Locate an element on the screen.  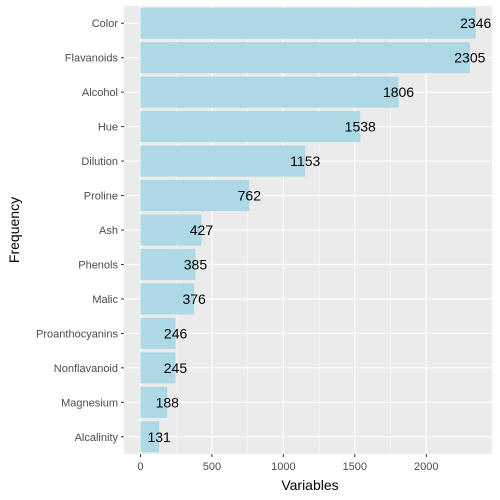
y-tick-label: Alcalinity is located at coordinates (97, 438).